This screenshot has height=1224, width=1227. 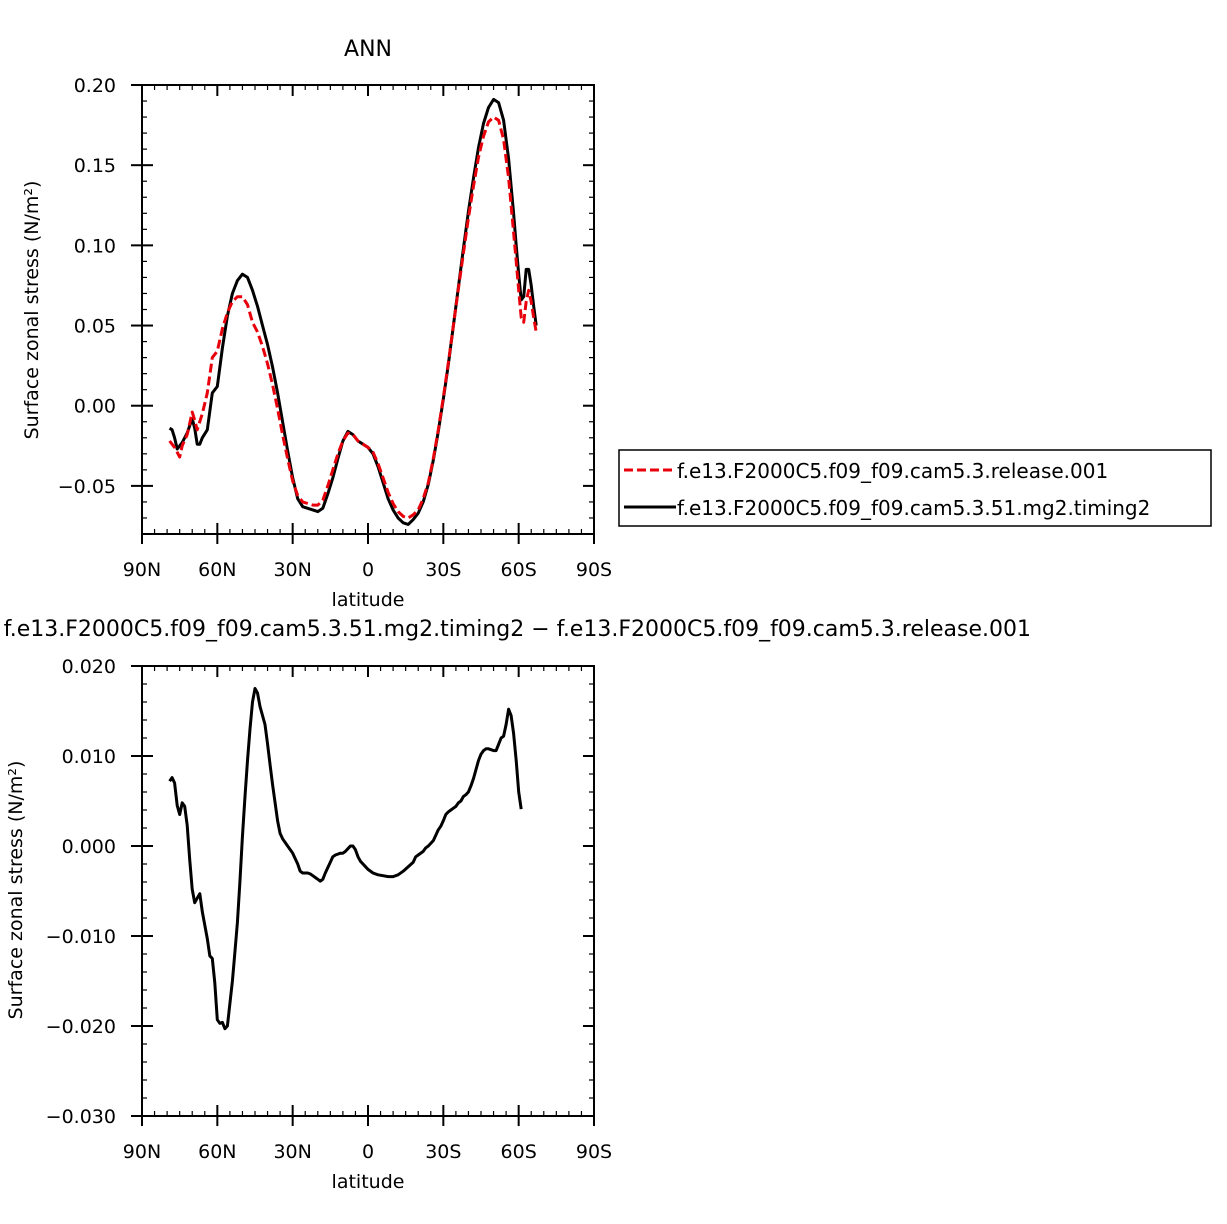 What do you see at coordinates (95, 86) in the screenshot?
I see `top-y-tick-label: 0.20` at bounding box center [95, 86].